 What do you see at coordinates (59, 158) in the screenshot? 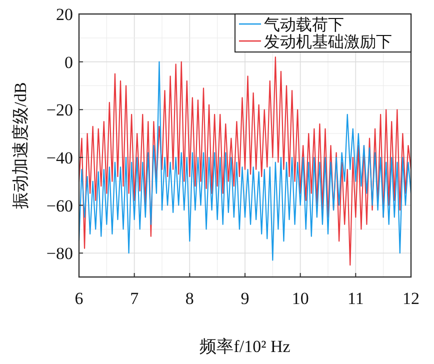
I see `y-tick-label: −40` at bounding box center [59, 158].